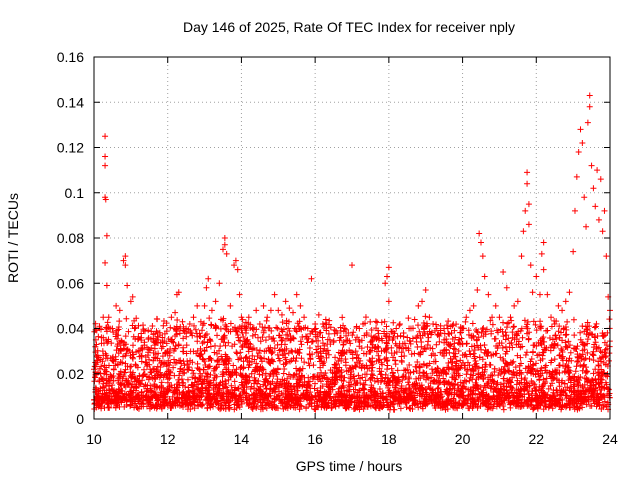  What do you see at coordinates (70, 102) in the screenshot?
I see `y-tick-label: 0.14` at bounding box center [70, 102].